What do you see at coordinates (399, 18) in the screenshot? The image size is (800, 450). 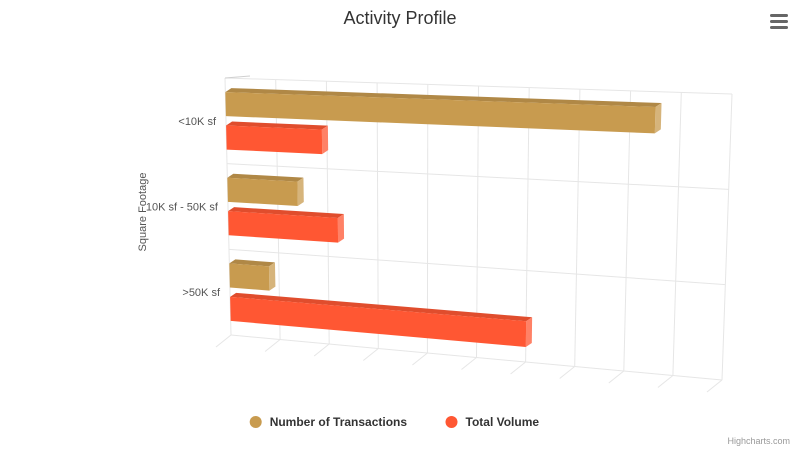 I see `chart-title: Activity Profile` at bounding box center [399, 18].